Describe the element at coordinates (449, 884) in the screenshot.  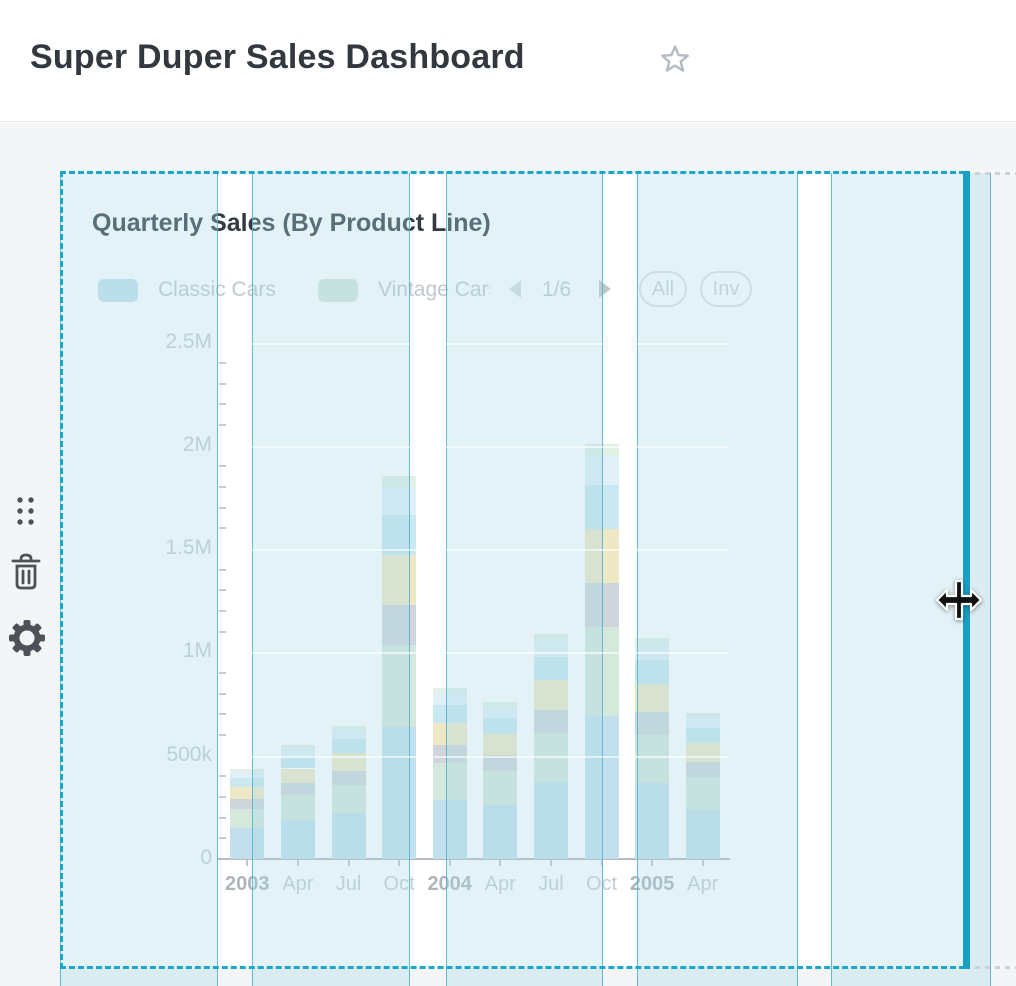
I see `x-axis-label: 2004` at that location.